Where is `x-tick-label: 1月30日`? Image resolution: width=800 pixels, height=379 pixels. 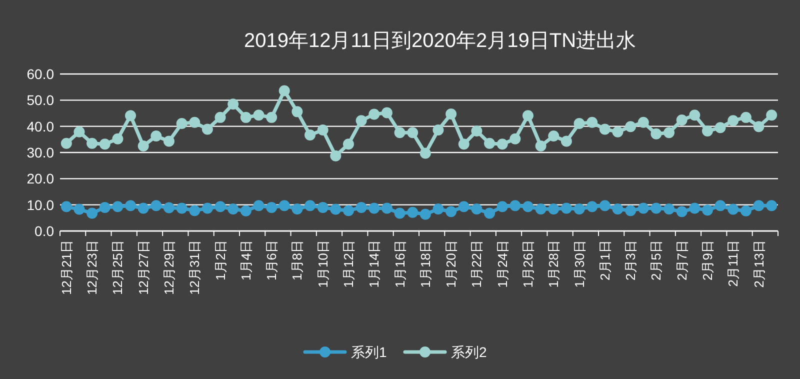 x-tick-label: 1月30日 is located at coordinates (579, 264).